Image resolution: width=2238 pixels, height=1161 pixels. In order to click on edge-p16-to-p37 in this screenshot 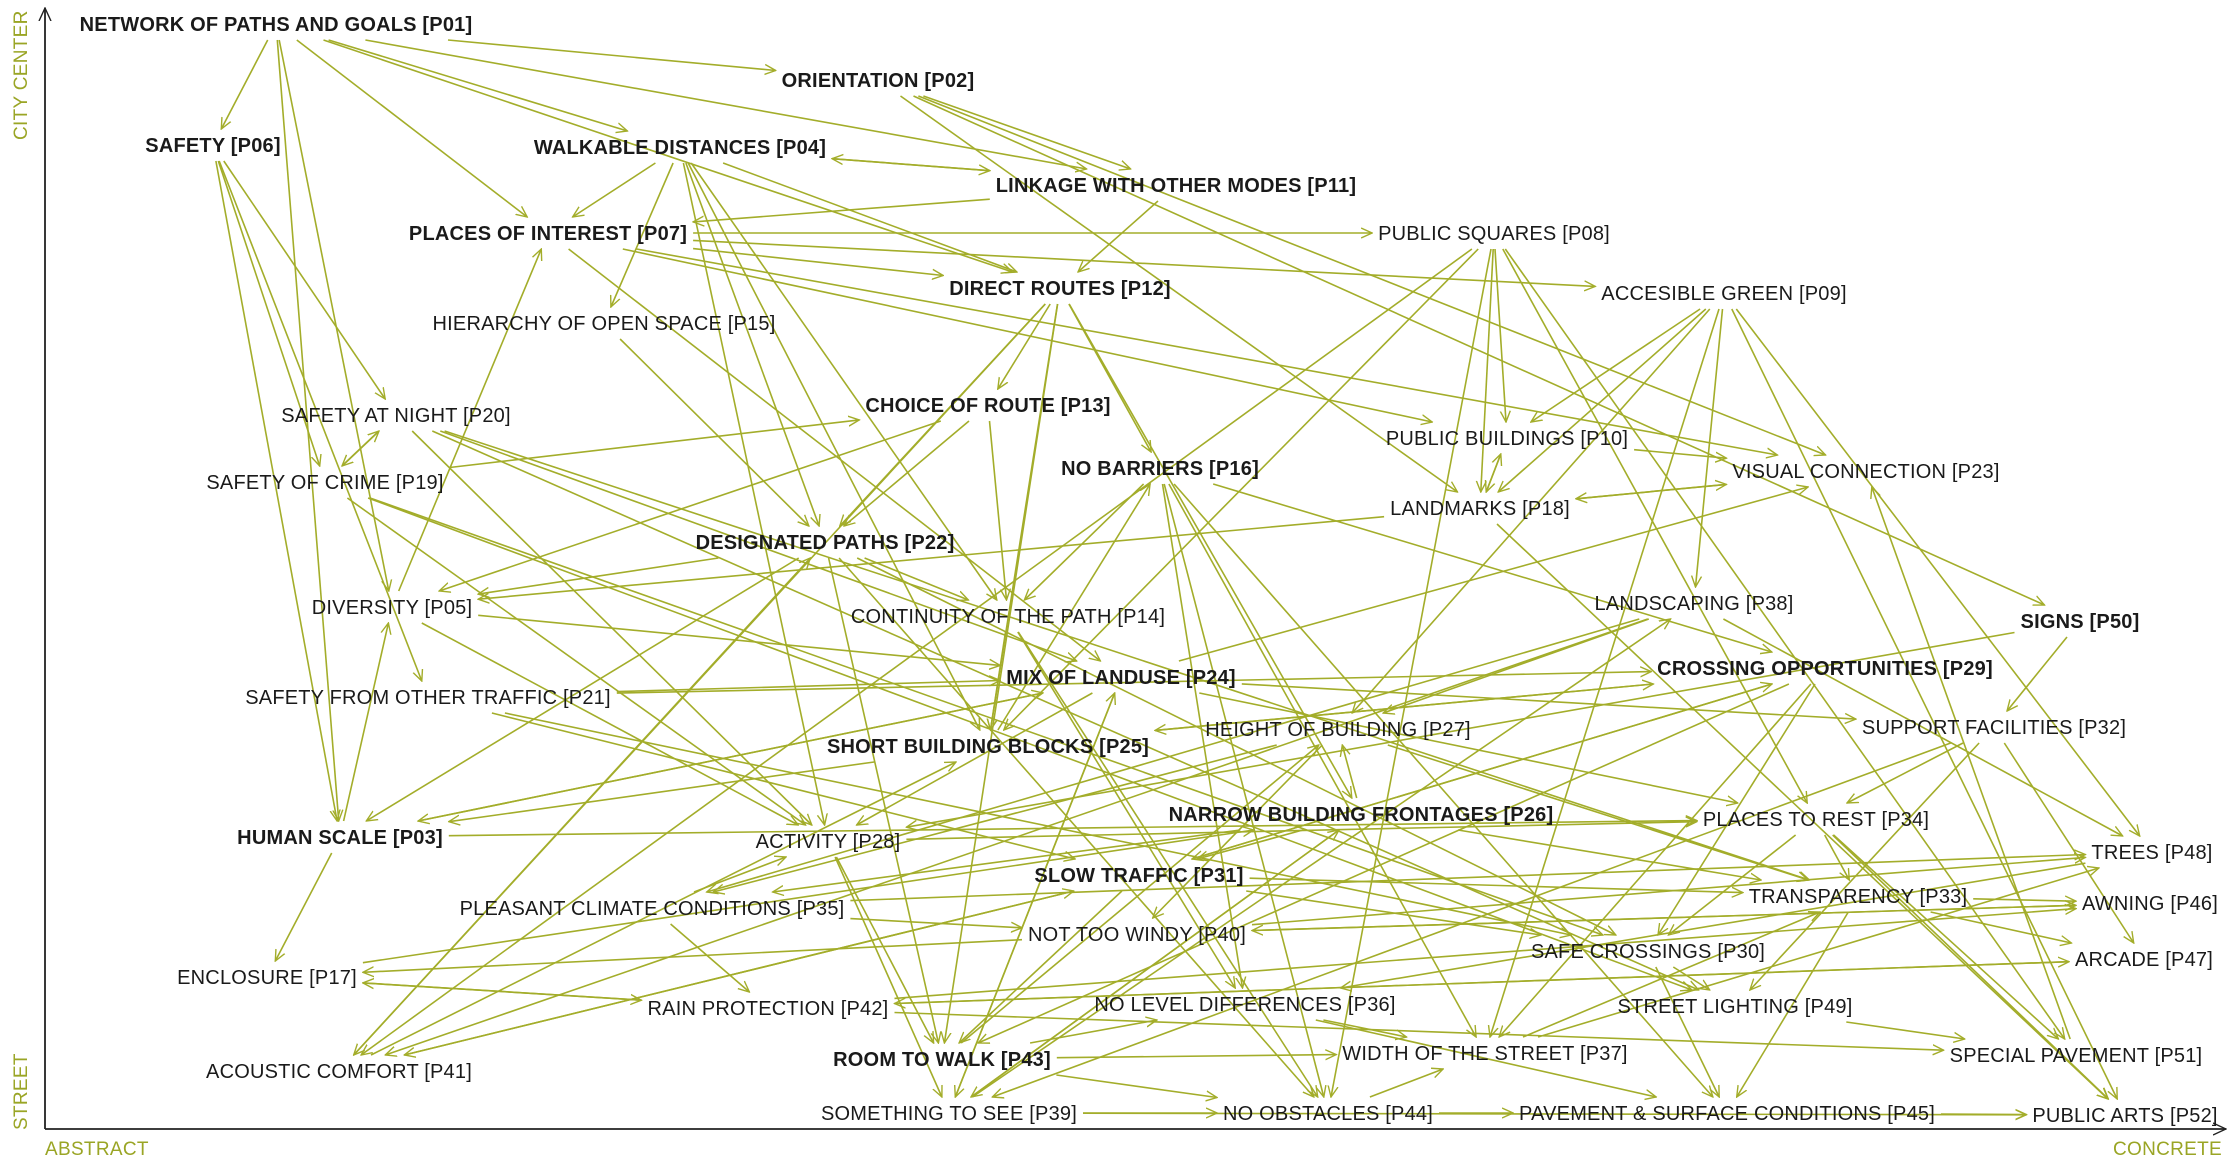, I will do `click(1322, 760)`.